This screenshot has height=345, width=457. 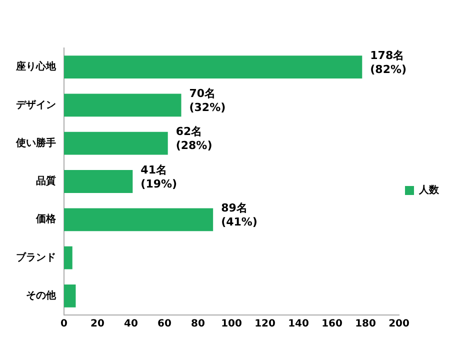 I want to click on x-tick-label: 0, so click(x=64, y=324).